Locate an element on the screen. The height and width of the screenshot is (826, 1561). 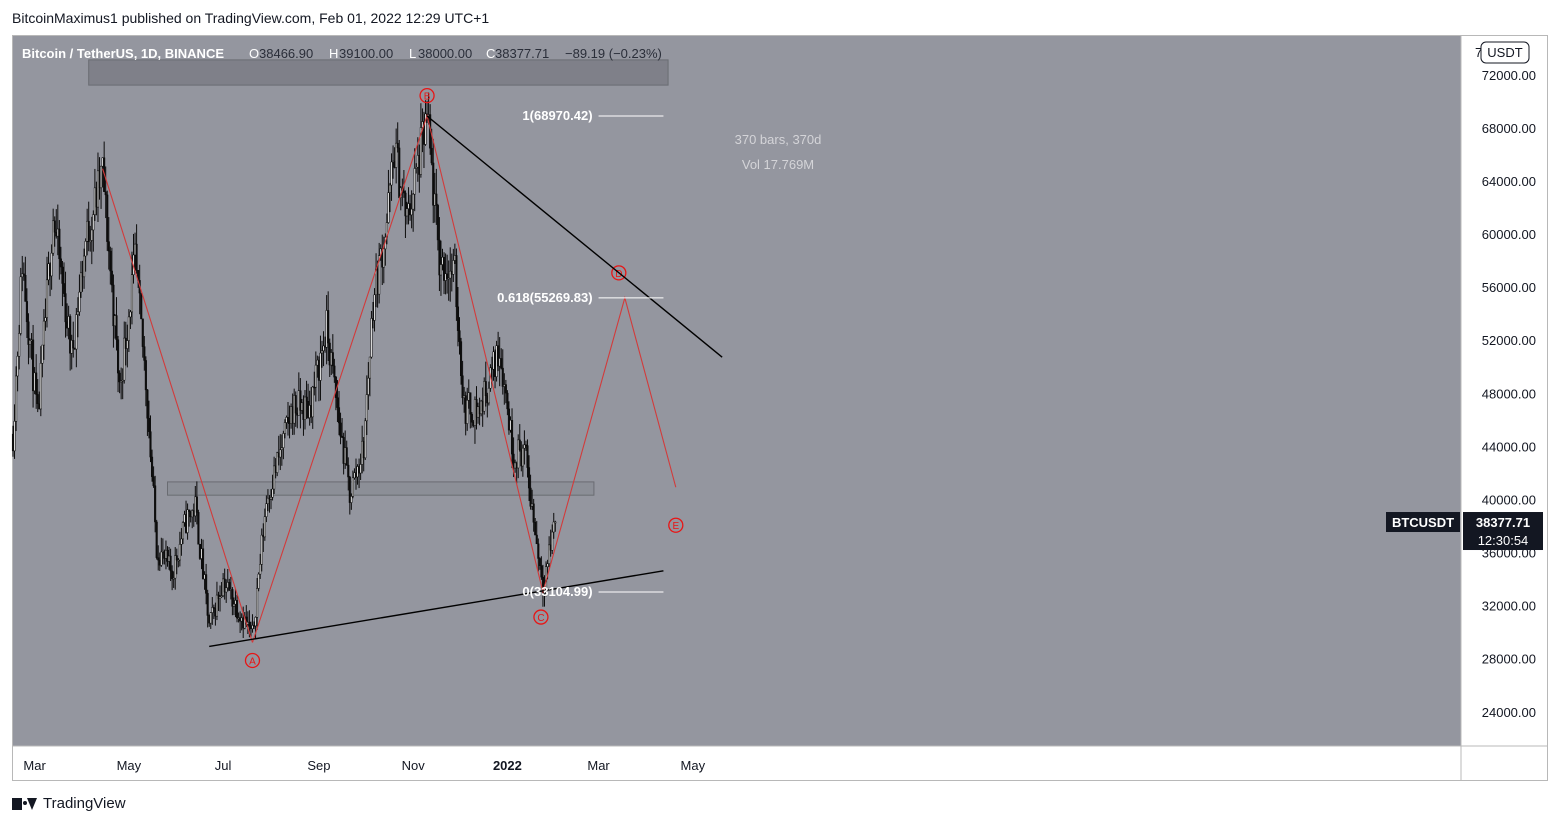
currency-badge: USDT is located at coordinates (1505, 52).